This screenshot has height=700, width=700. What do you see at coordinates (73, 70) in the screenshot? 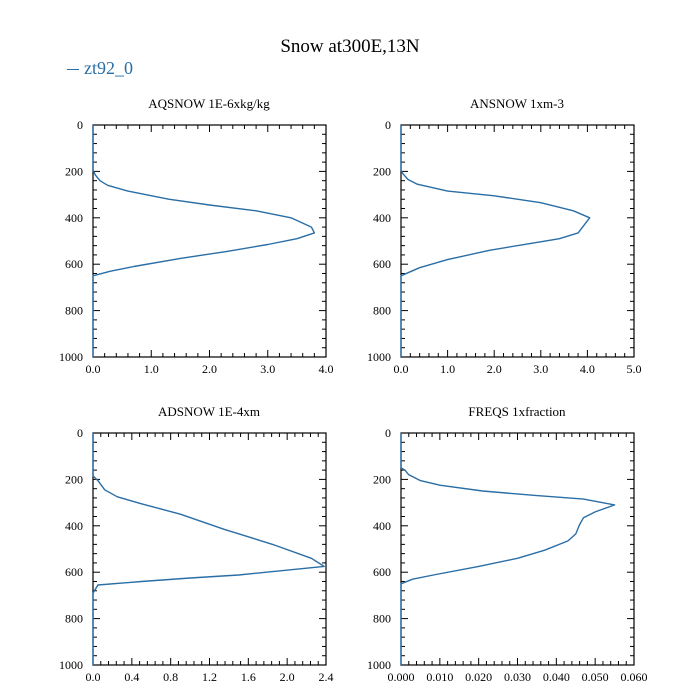
I see `legend-line-swatch` at bounding box center [73, 70].